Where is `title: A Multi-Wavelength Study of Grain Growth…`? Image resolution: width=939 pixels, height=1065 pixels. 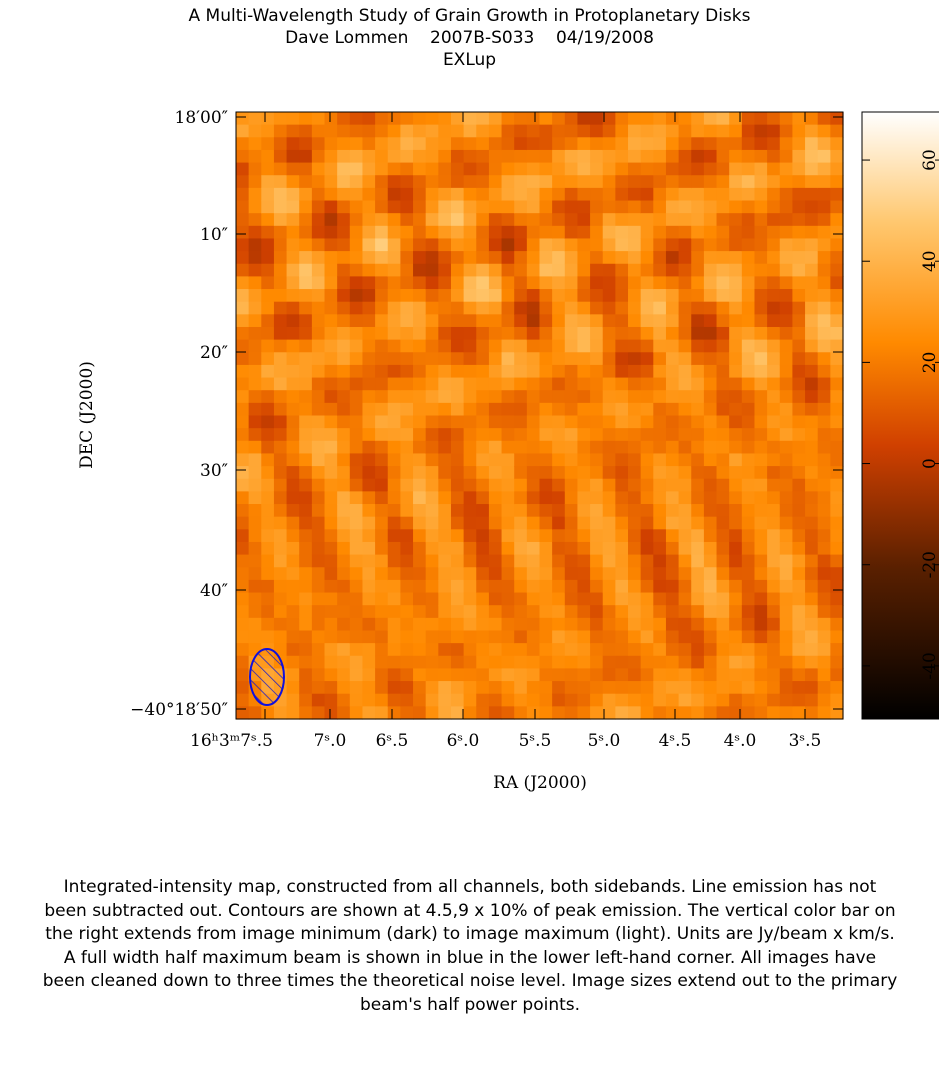 title: A Multi-Wavelength Study of Grain Growth… is located at coordinates (469, 16).